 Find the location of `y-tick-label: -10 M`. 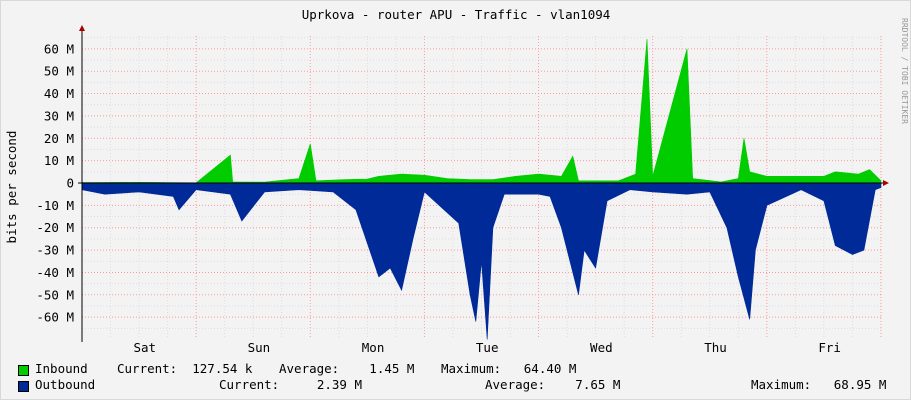

y-tick-label: -10 M is located at coordinates (55, 205).